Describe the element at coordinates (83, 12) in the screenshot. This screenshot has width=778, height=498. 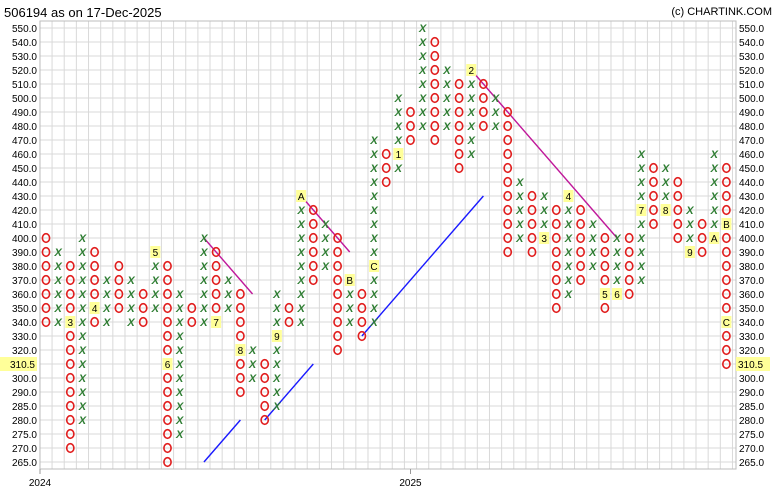
I see `chart-title: 506194 as on 17-Dec-2025` at that location.